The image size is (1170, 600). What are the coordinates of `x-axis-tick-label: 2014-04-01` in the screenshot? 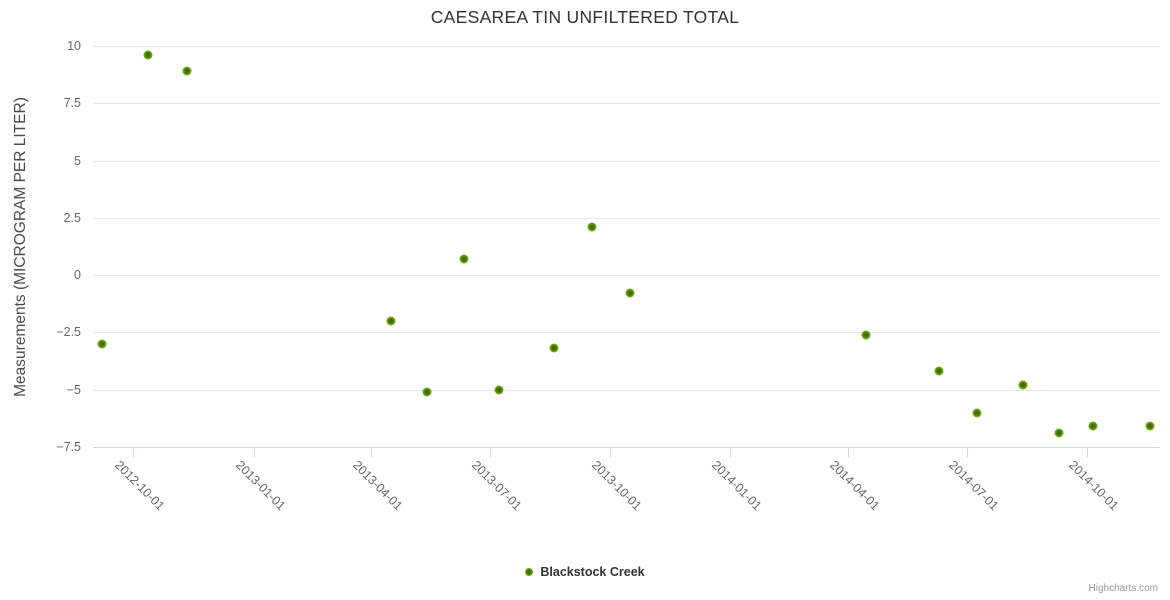 It's located at (854, 486).